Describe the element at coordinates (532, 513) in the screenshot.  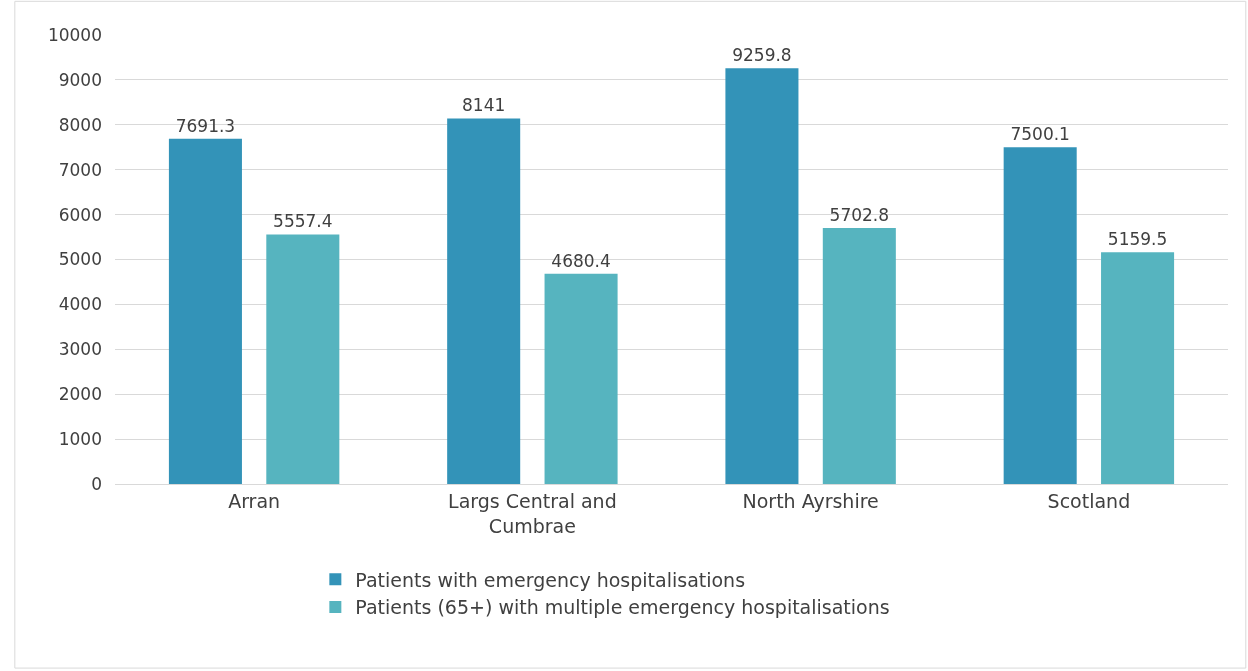
I see `x-tick-label: Largs Central and Cumbrae` at that location.